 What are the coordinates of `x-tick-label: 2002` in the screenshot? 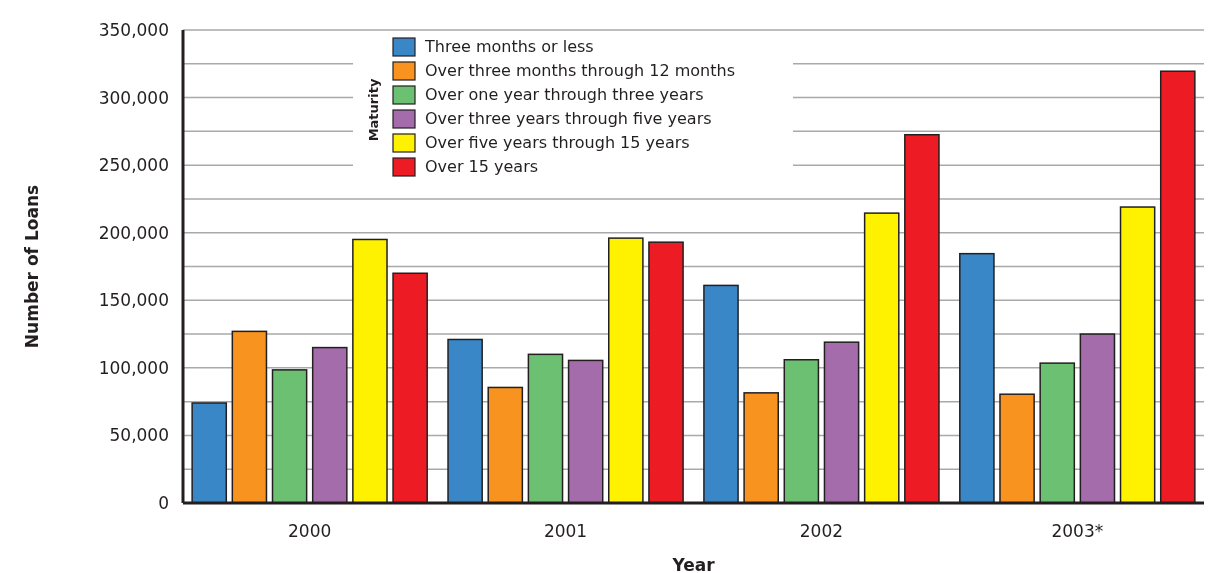 It's located at (821, 531).